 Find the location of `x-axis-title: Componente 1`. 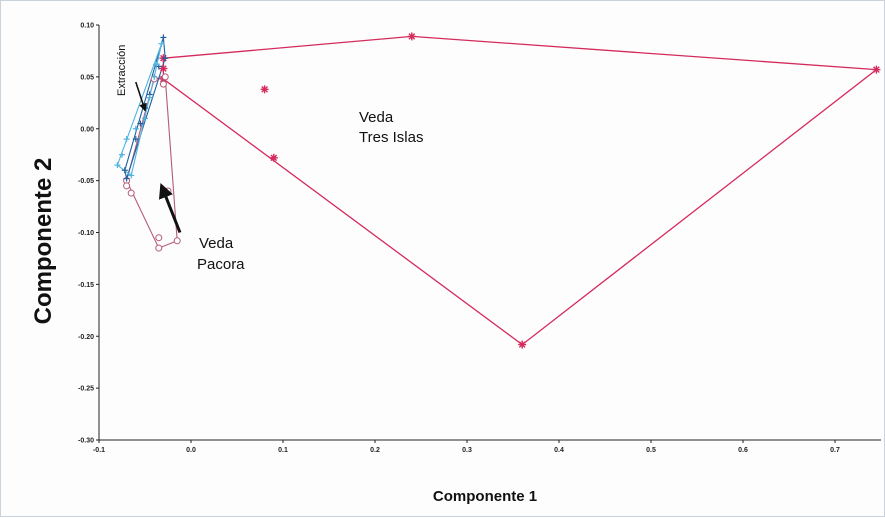

x-axis-title: Componente 1 is located at coordinates (485, 496).